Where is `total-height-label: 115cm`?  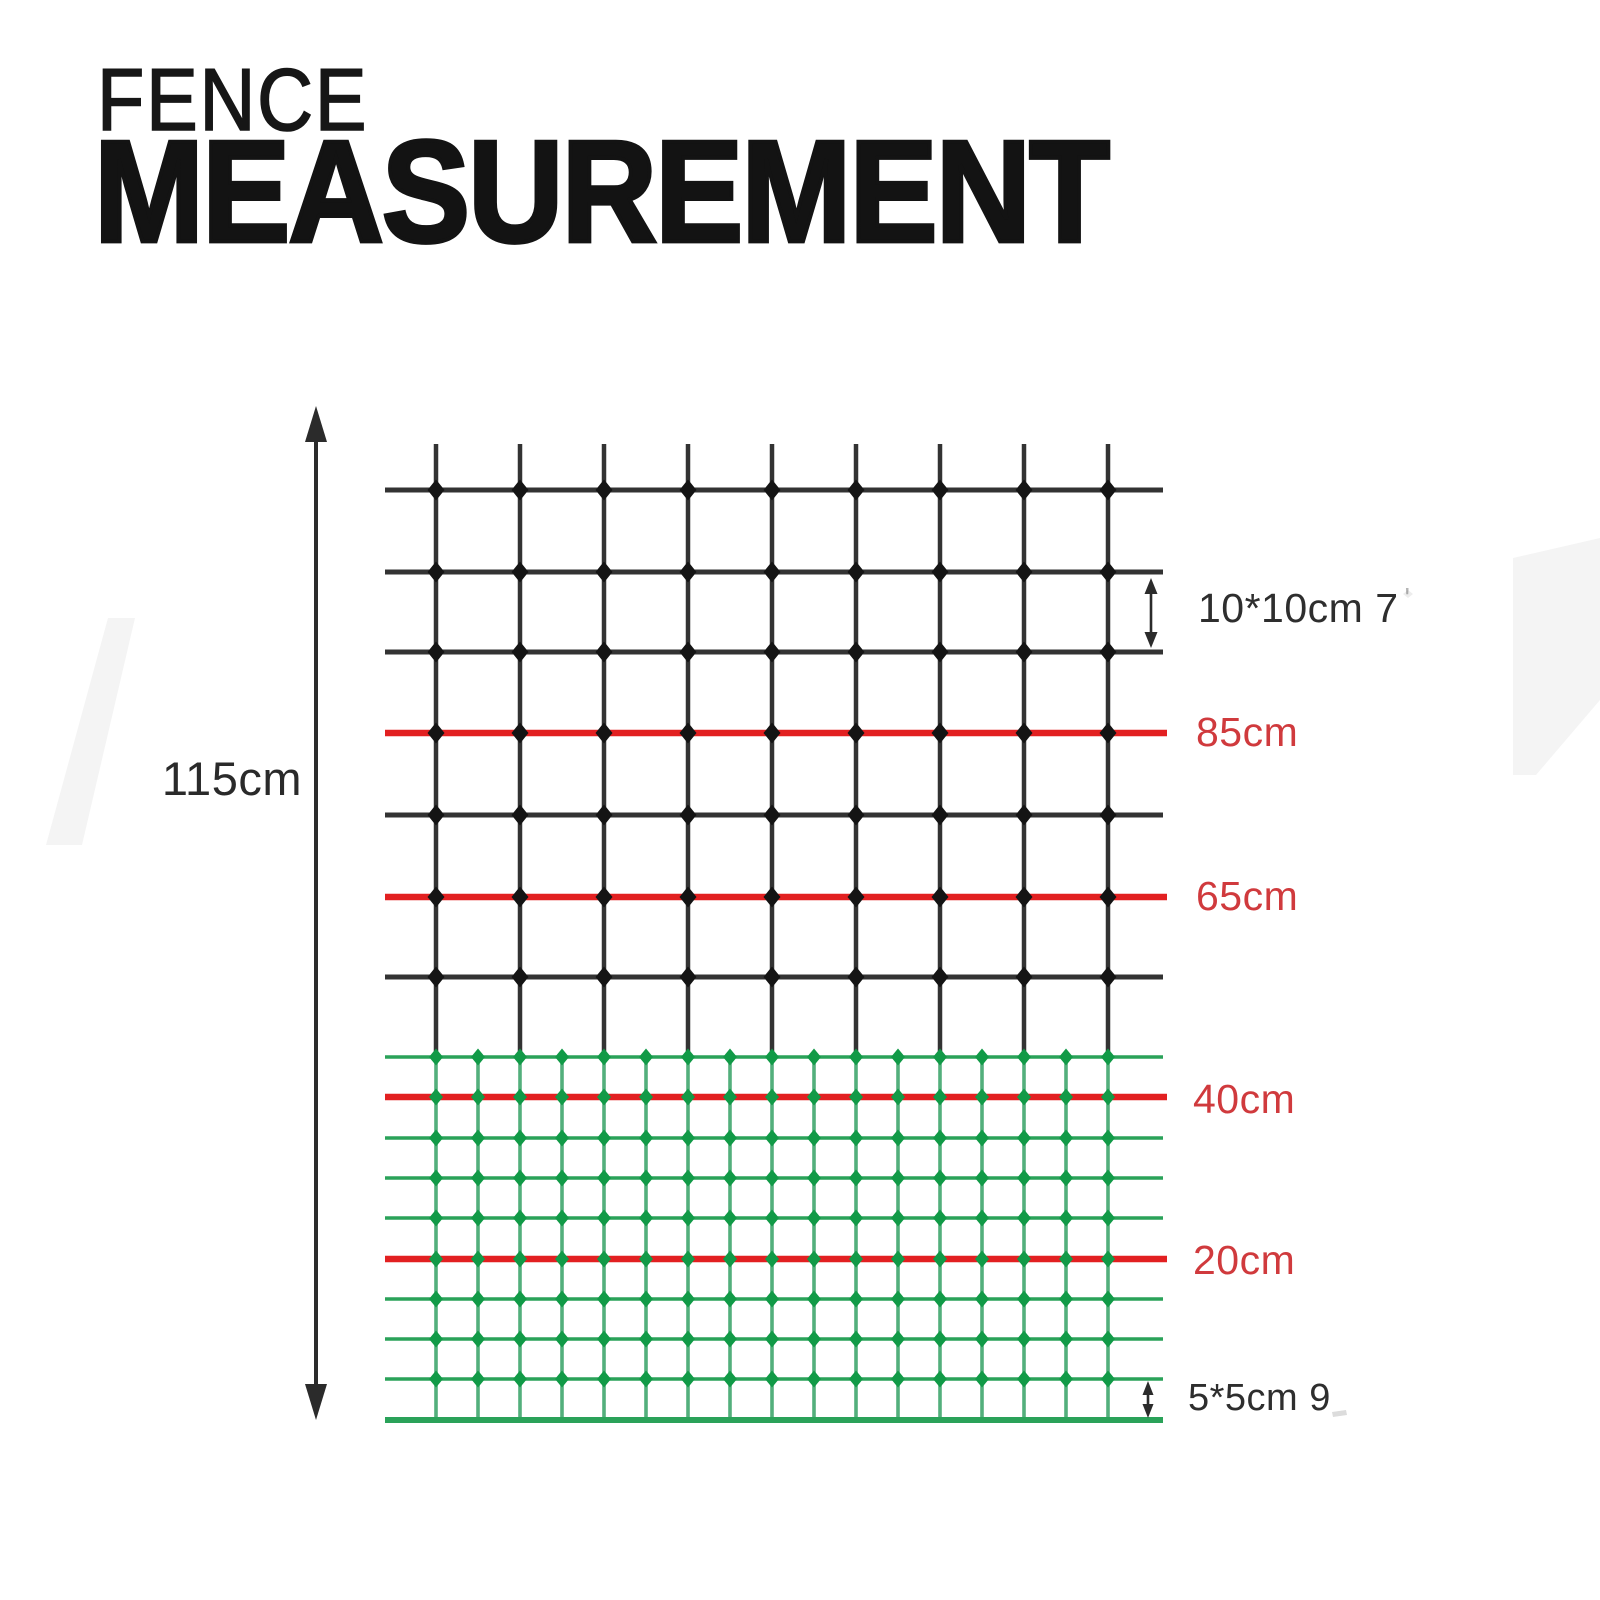 total-height-label: 115cm is located at coordinates (231, 778).